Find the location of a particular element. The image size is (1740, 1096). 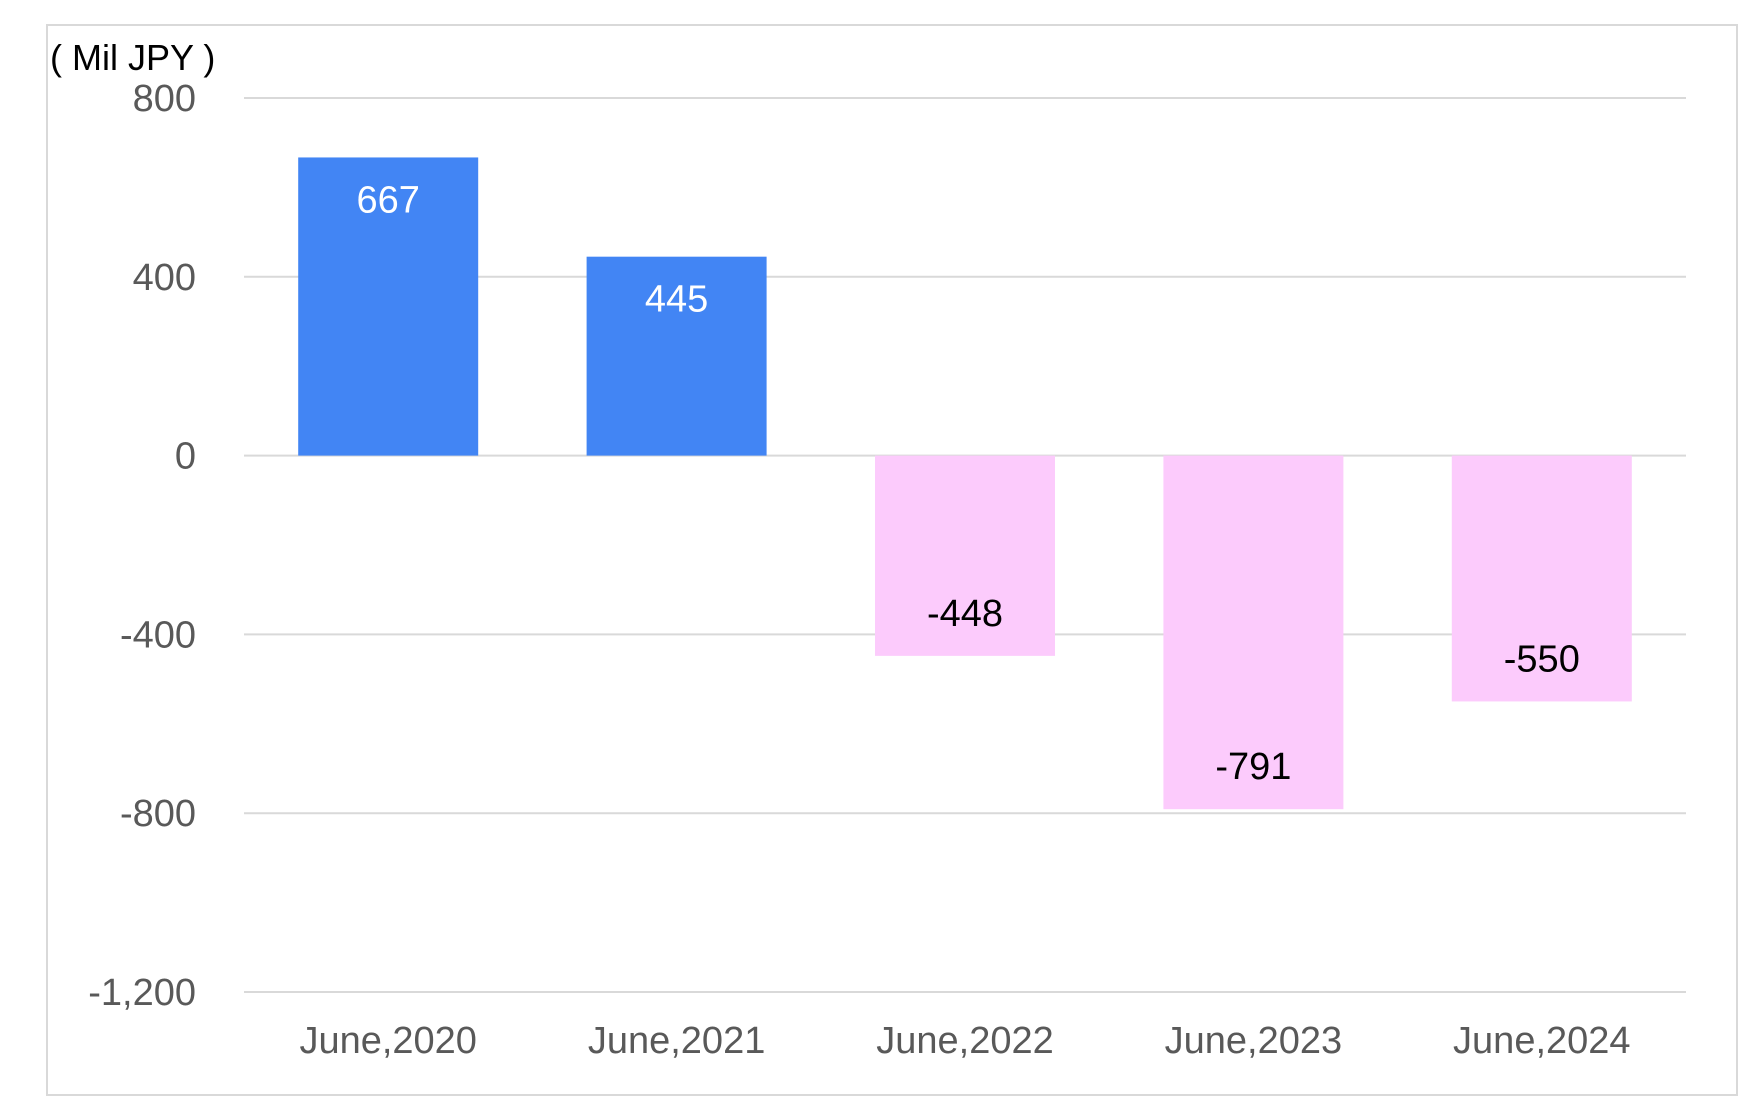

y-tick-label: 0 is located at coordinates (185, 457).